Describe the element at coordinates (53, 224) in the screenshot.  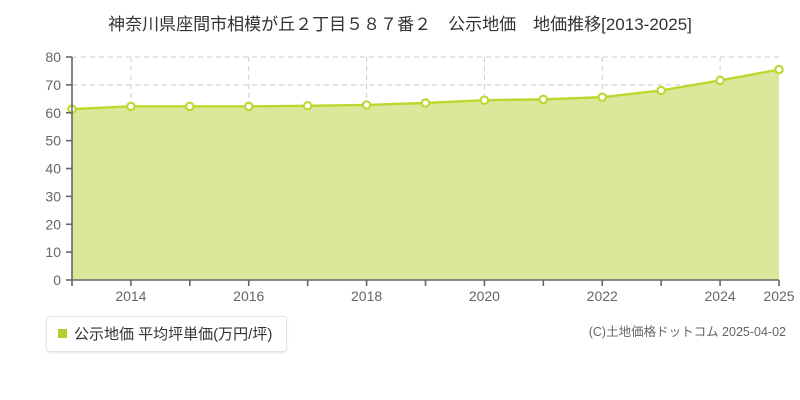
I see `y-axis-tick-label: 20` at that location.